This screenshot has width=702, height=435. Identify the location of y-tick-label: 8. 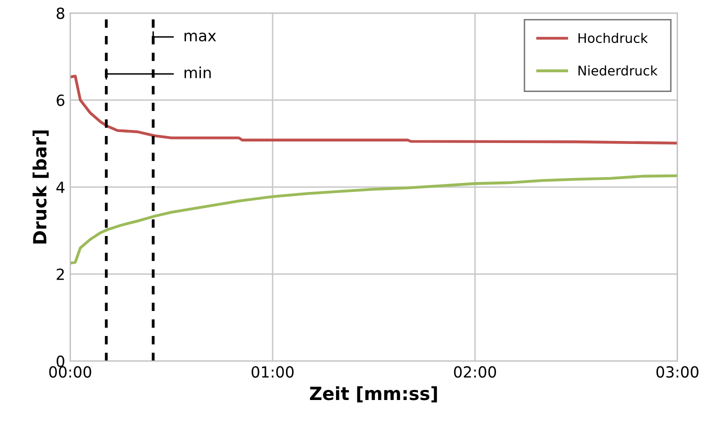
(60, 14).